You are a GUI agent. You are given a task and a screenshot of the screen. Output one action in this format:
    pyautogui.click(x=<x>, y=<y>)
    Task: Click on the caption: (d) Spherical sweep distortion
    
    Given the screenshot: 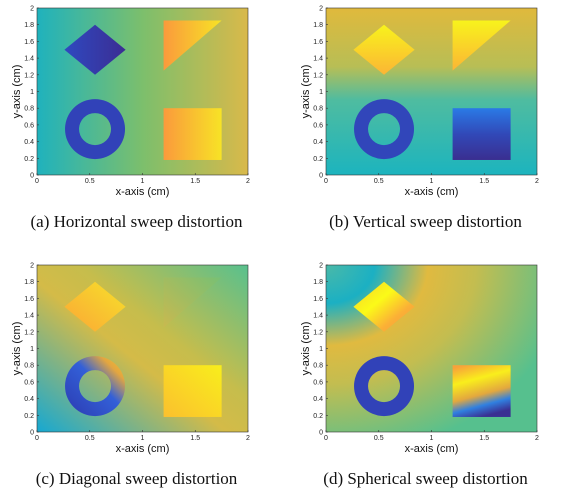 What is the action you would take?
    pyautogui.click(x=425, y=478)
    